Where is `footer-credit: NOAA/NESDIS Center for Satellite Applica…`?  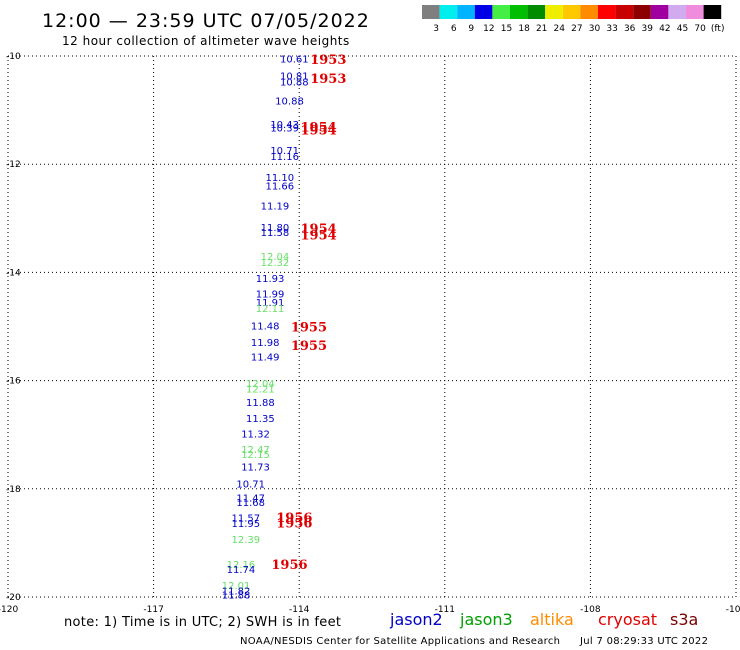
footer-credit: NOAA/NESDIS Center for Satellite Applica… is located at coordinates (400, 641).